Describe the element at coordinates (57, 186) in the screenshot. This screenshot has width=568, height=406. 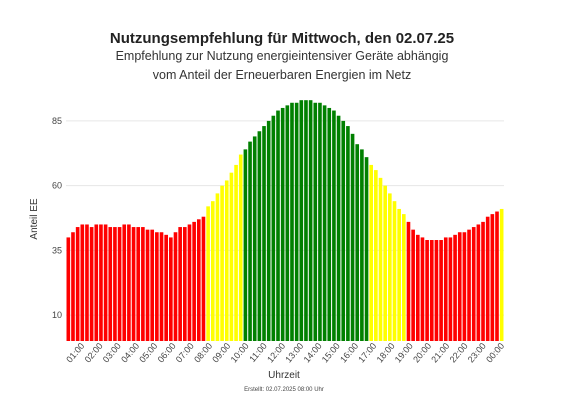
I see `y-tick-label: 60` at that location.